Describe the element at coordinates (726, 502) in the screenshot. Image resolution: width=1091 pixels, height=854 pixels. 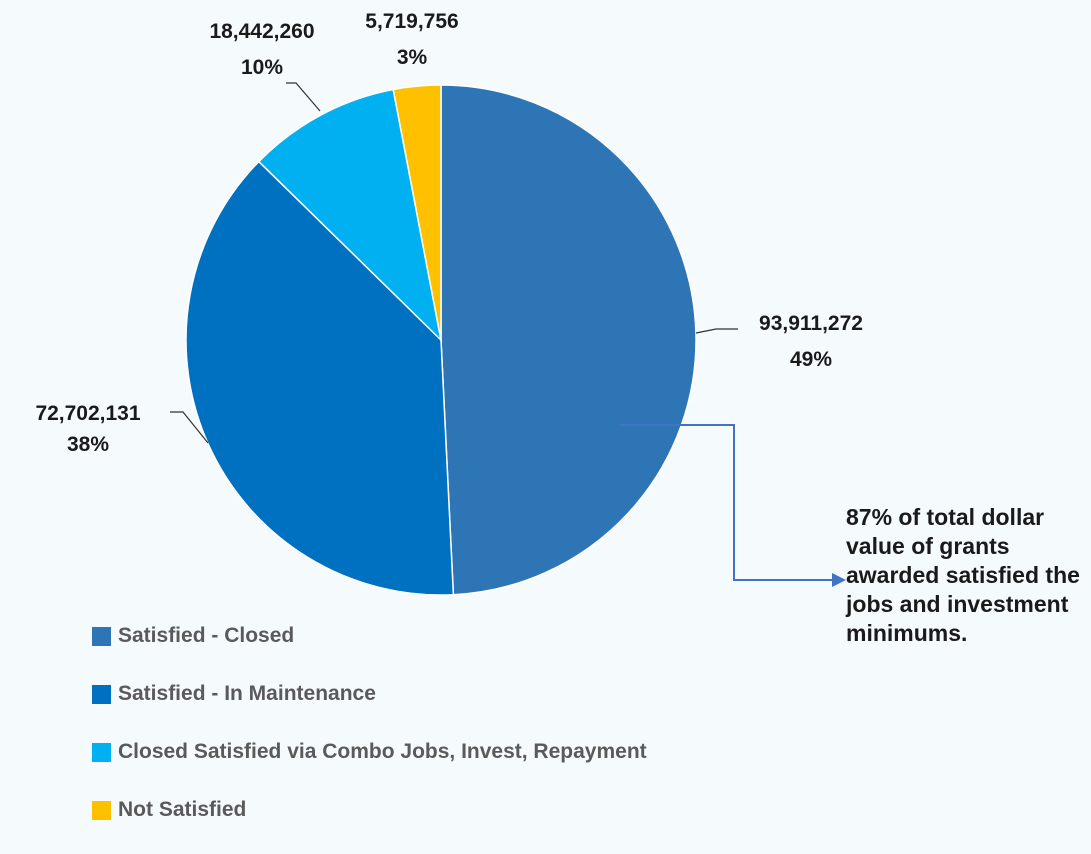
I see `callout-leader-line` at that location.